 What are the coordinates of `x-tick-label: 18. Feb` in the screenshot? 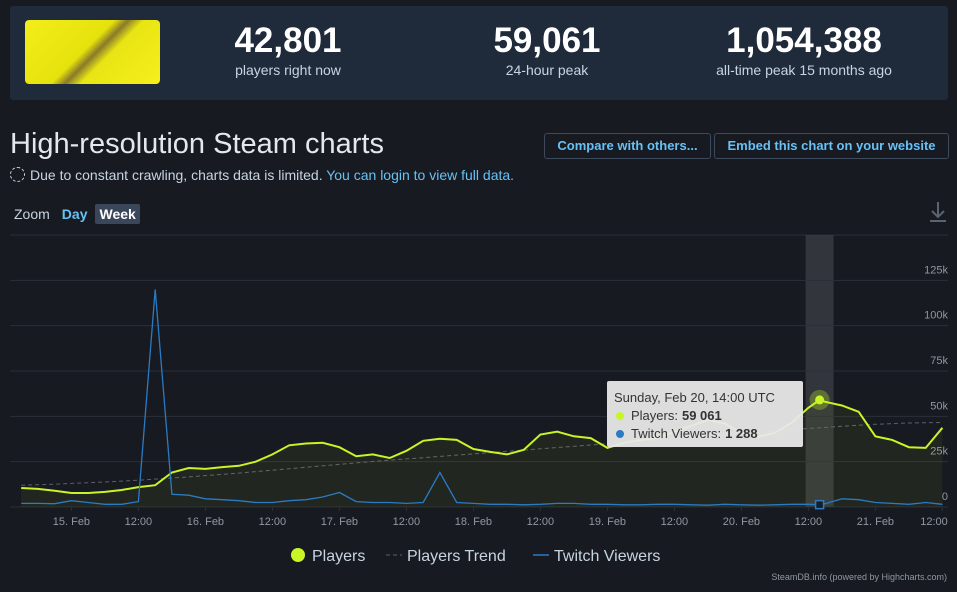 It's located at (473, 522).